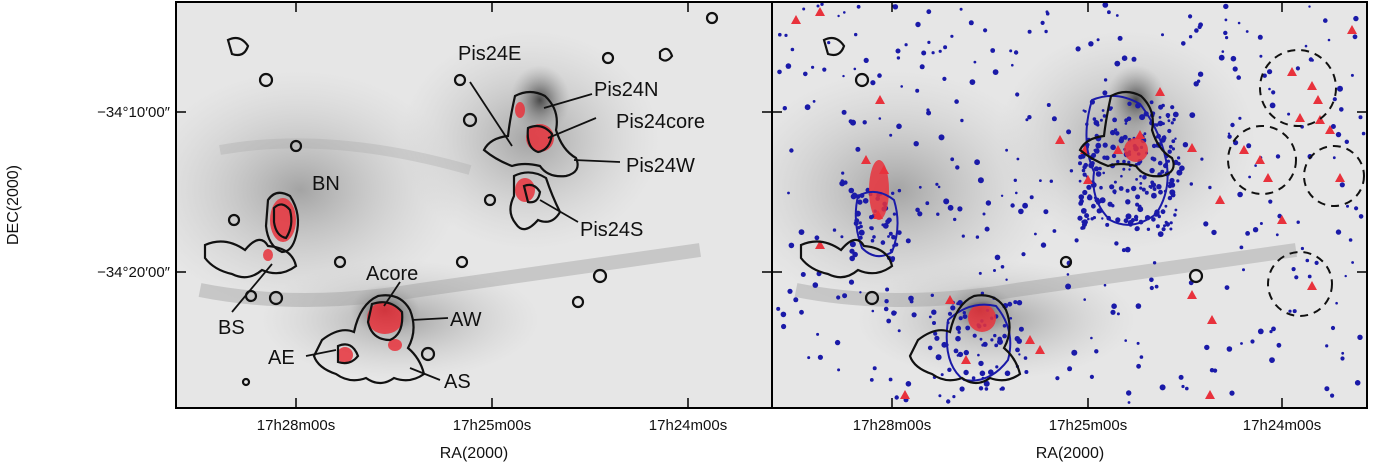  Describe the element at coordinates (457, 382) in the screenshot. I see `label-as: AS` at that location.